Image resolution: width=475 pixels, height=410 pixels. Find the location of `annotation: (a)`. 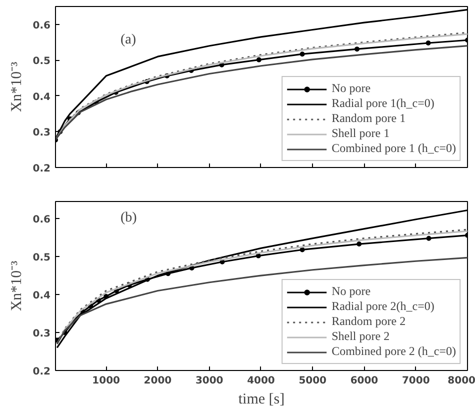

annotation: (a) is located at coordinates (128, 40).